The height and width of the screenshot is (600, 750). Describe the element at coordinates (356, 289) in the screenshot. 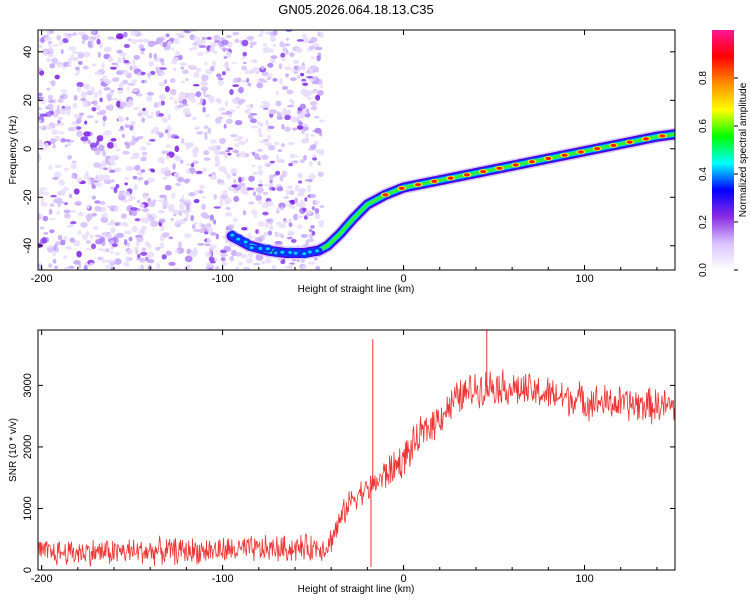

I see `spectrogram-x-label: Height of straight line (km)` at that location.